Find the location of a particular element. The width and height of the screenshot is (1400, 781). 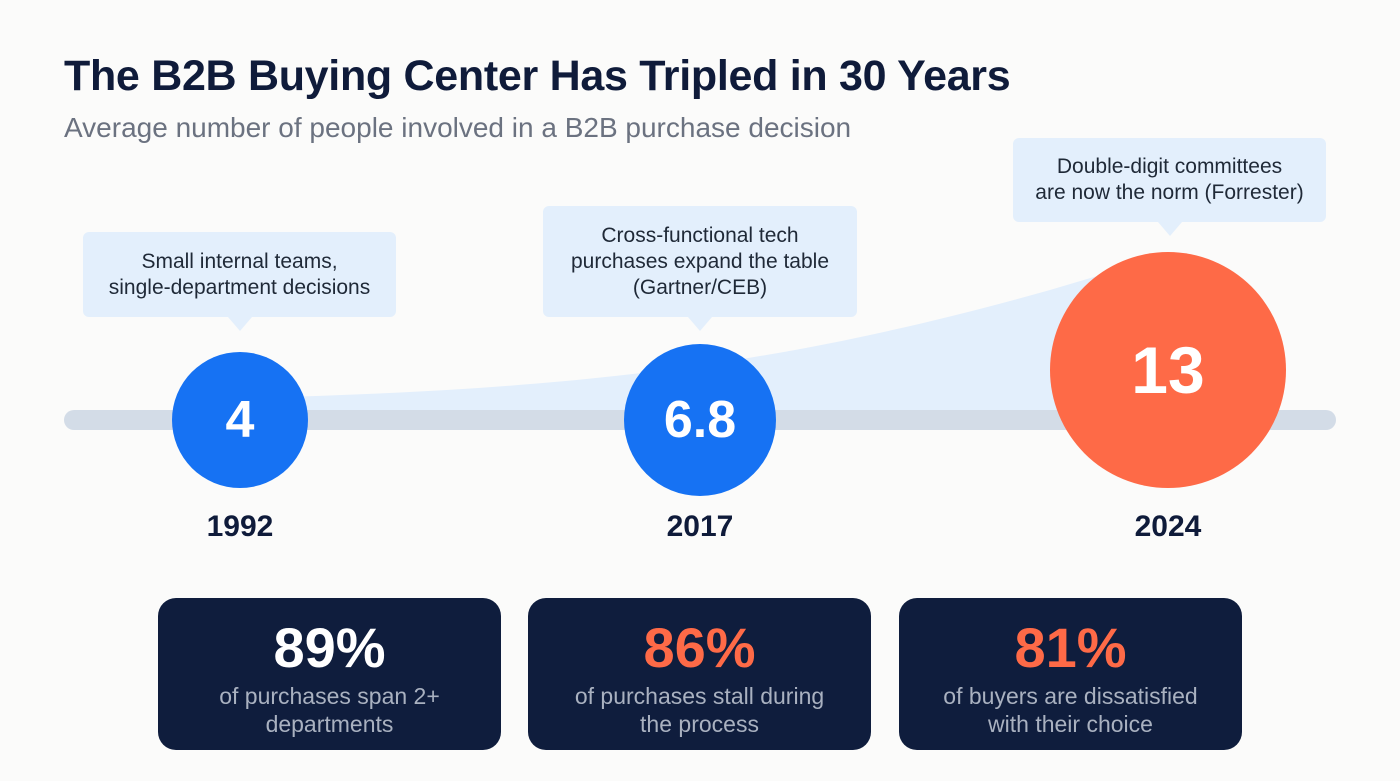

value-circle-1992: 4 is located at coordinates (240, 420).